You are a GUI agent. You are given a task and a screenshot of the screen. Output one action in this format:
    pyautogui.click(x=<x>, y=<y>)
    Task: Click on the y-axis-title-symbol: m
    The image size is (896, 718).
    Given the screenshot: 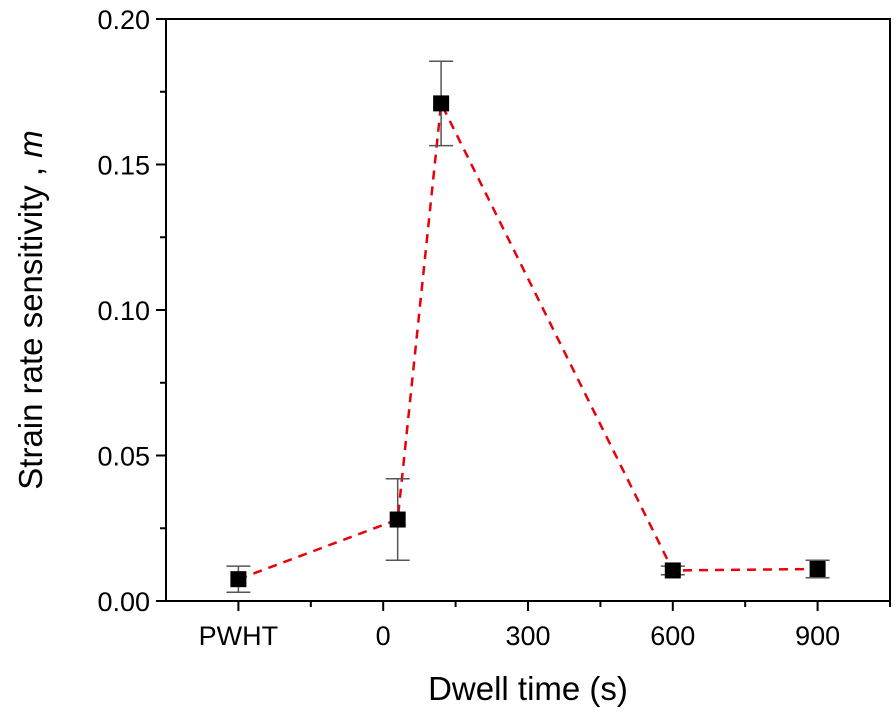 What is the action you would take?
    pyautogui.click(x=30, y=144)
    